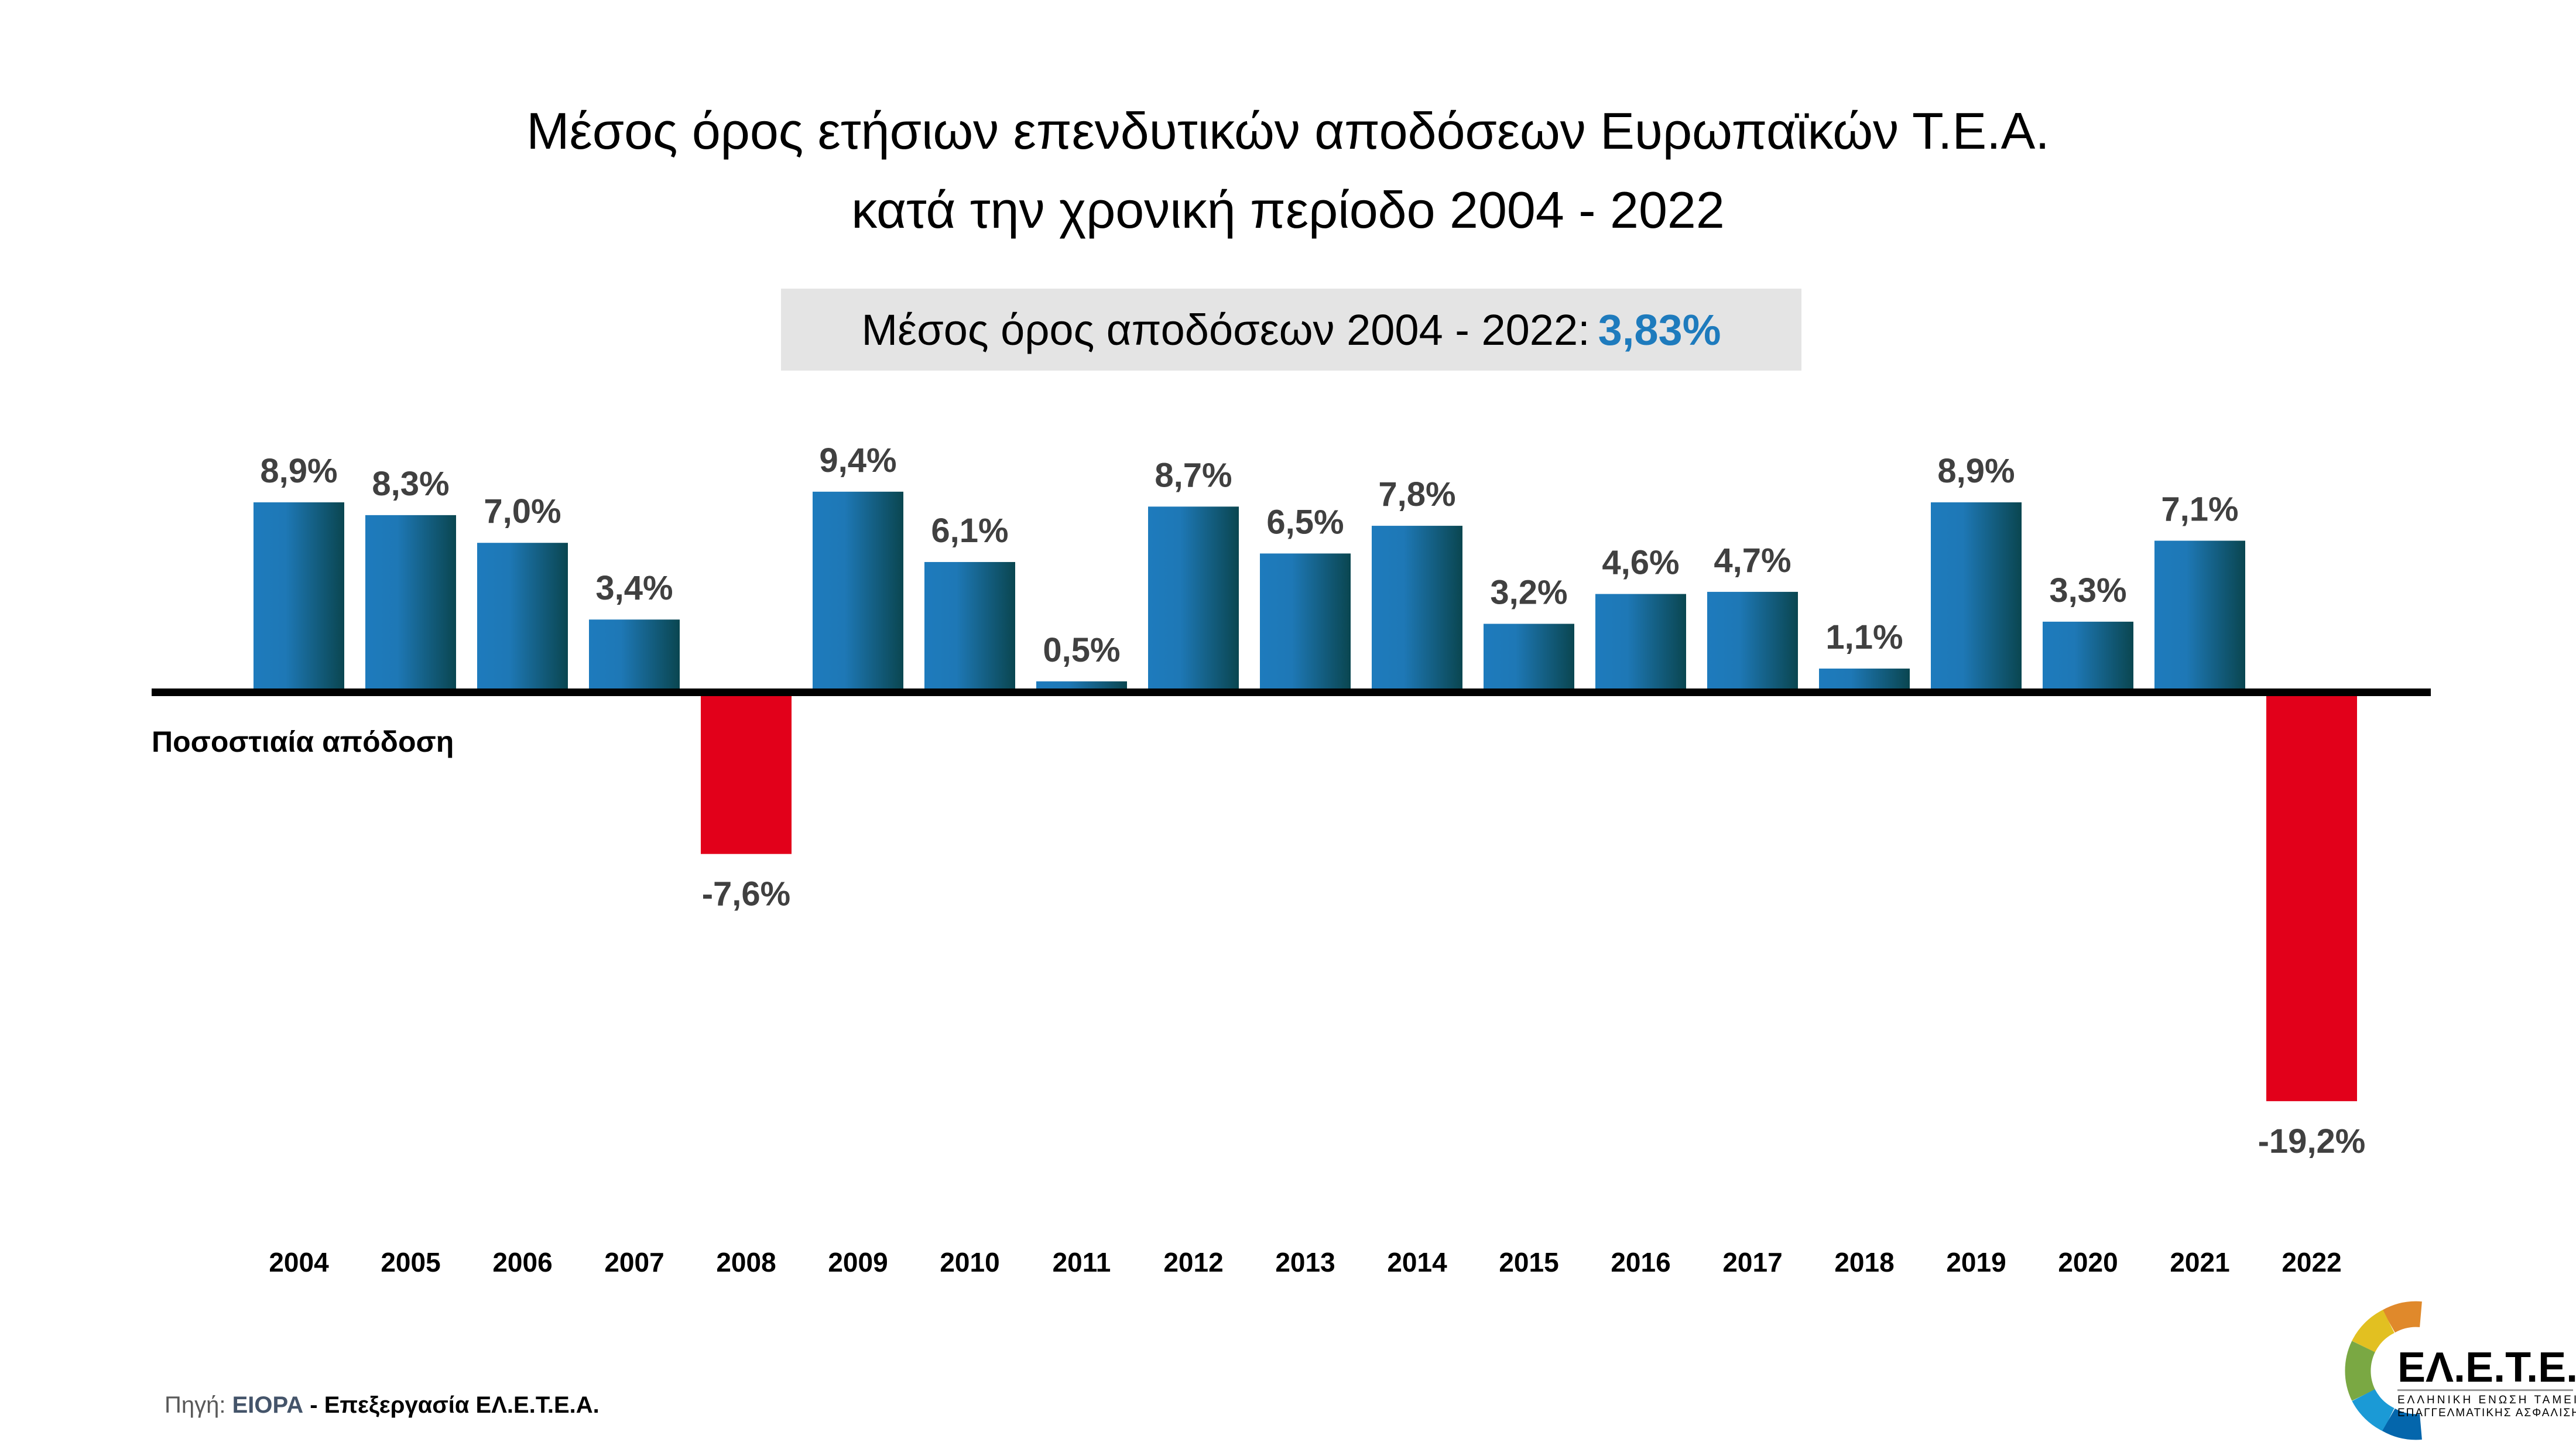 Image resolution: width=2576 pixels, height=1449 pixels. Describe the element at coordinates (522, 511) in the screenshot. I see `data-label-2006: 7,0%` at that location.